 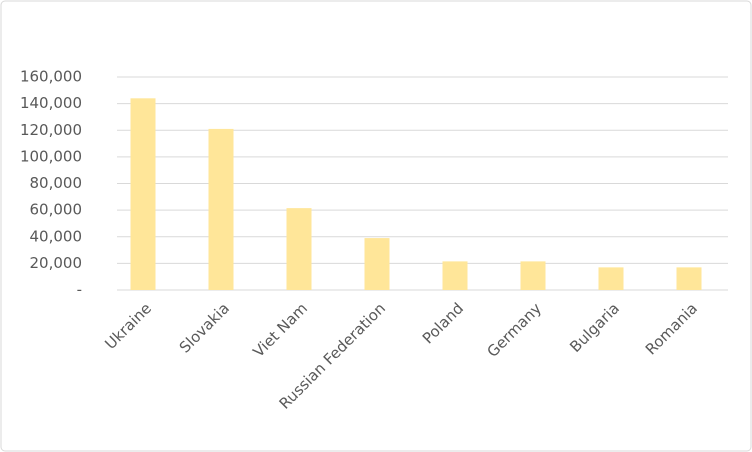 I want to click on y-tick-label: 120,000, so click(x=51, y=130).